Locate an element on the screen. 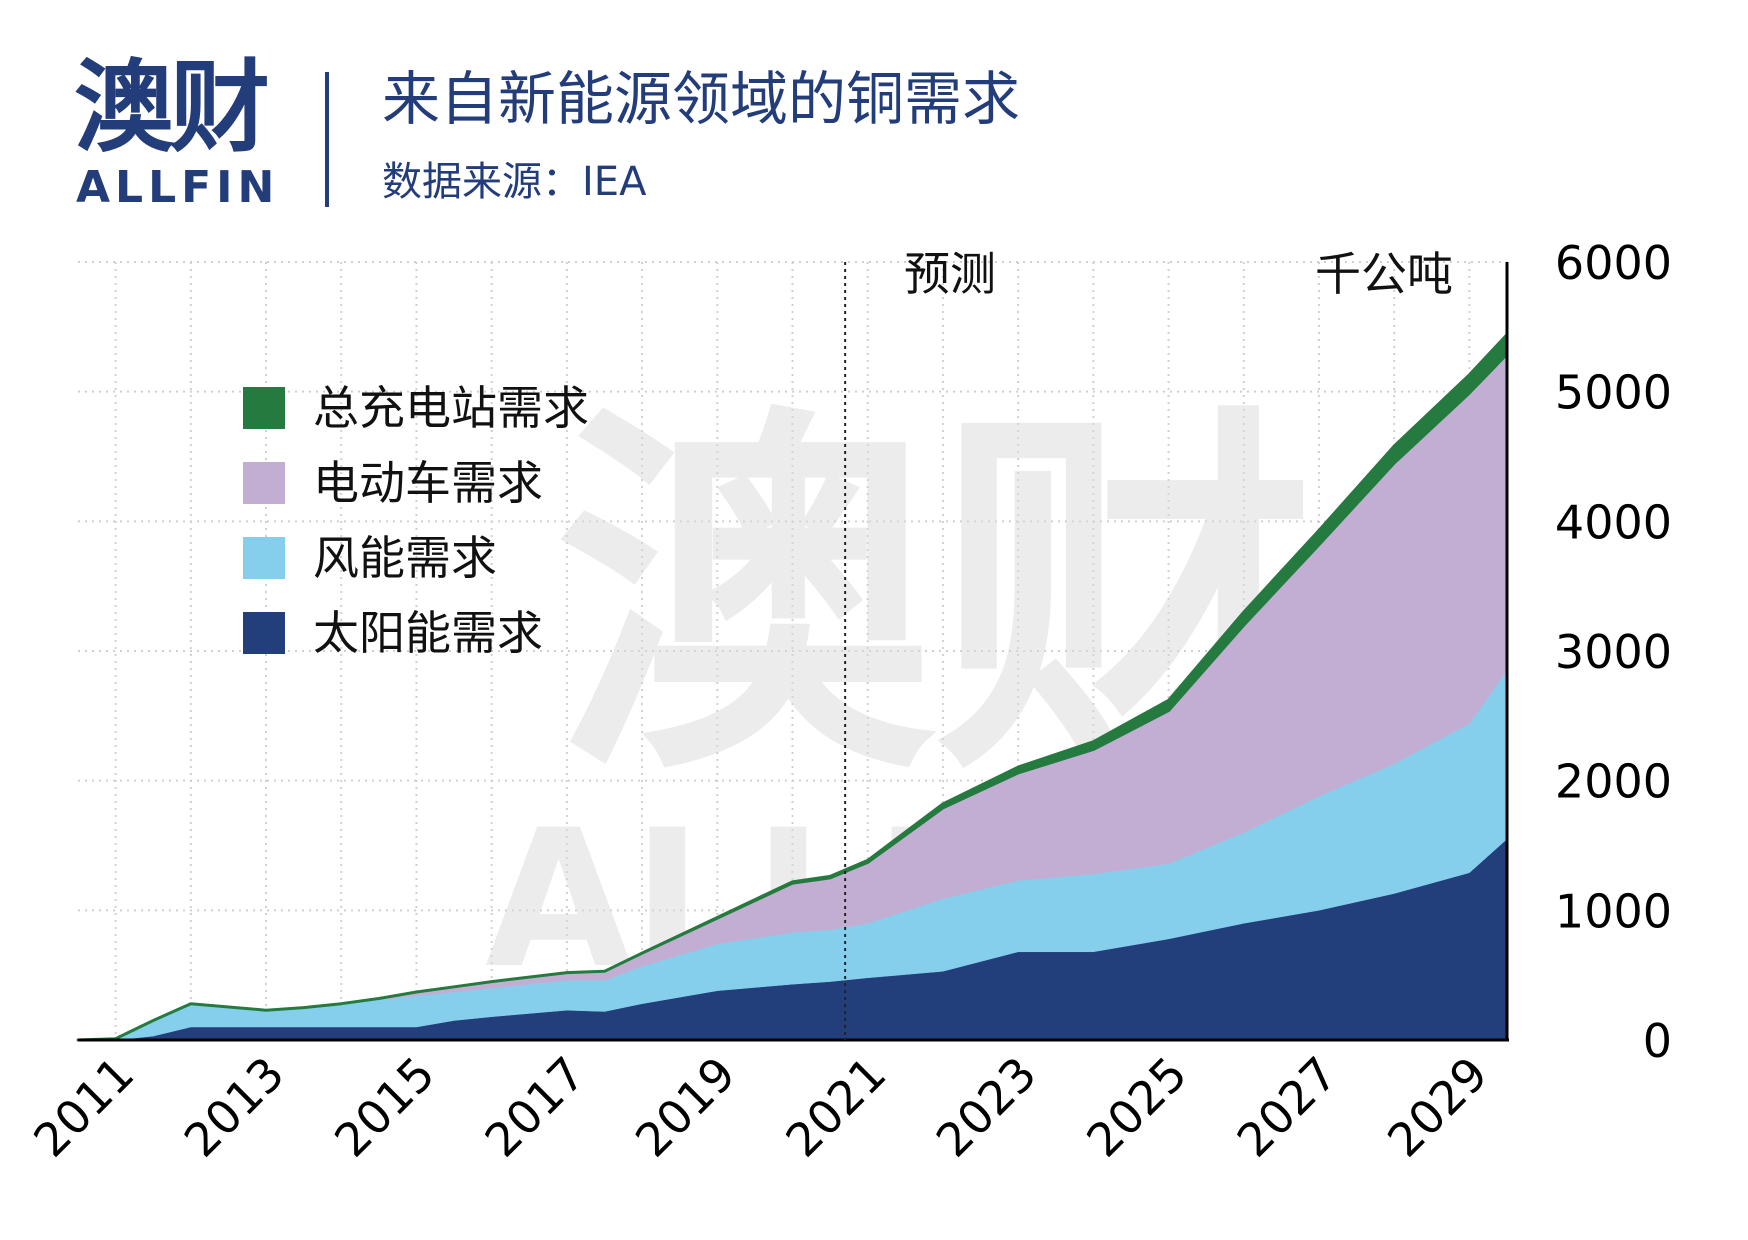  forecast-label: 预测 is located at coordinates (950, 274).